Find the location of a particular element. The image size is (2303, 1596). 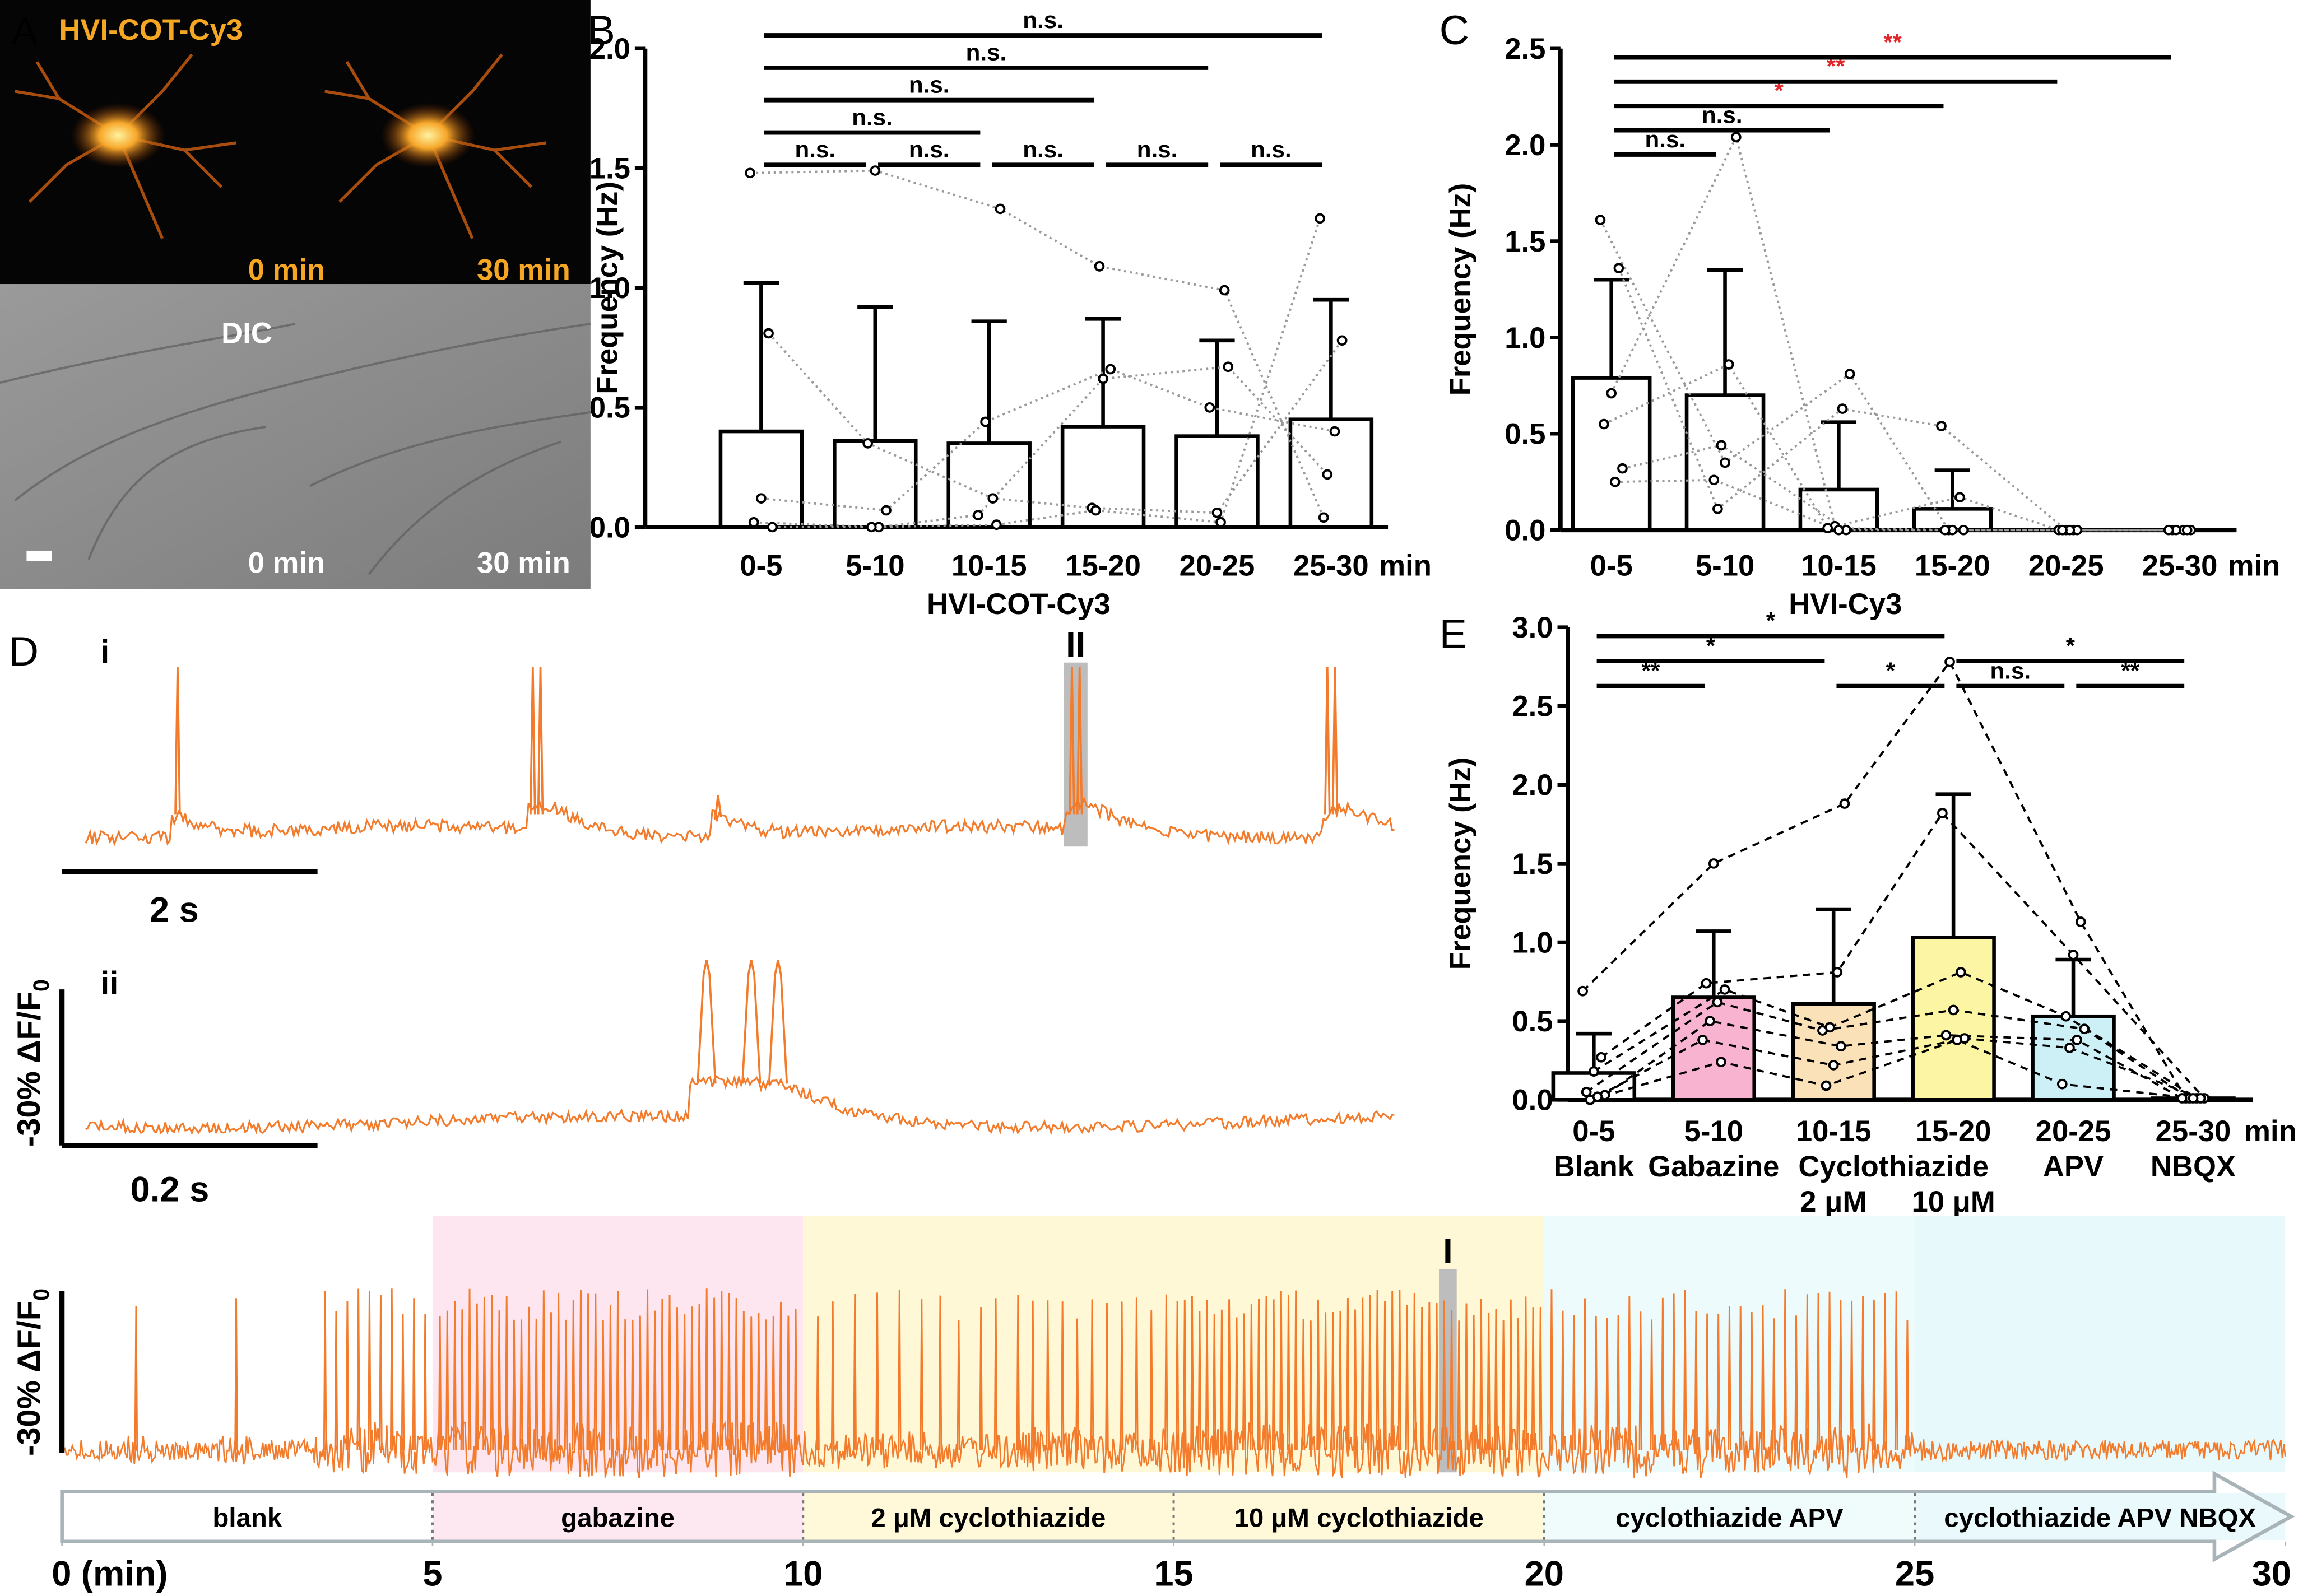

cell-line is located at coordinates (1904, 399).